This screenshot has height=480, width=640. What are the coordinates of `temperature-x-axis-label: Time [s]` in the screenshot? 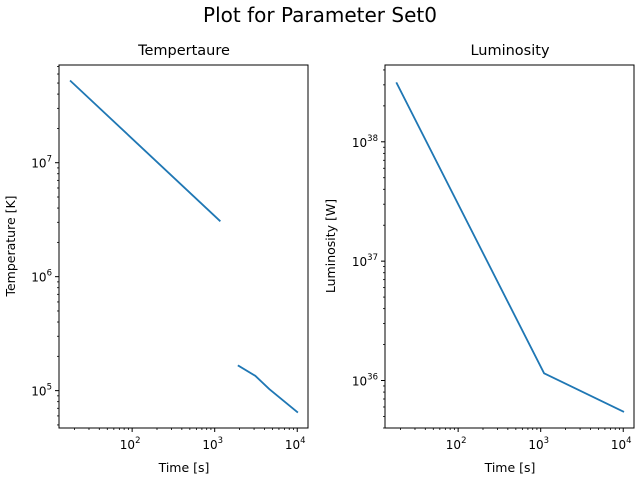 It's located at (184, 467).